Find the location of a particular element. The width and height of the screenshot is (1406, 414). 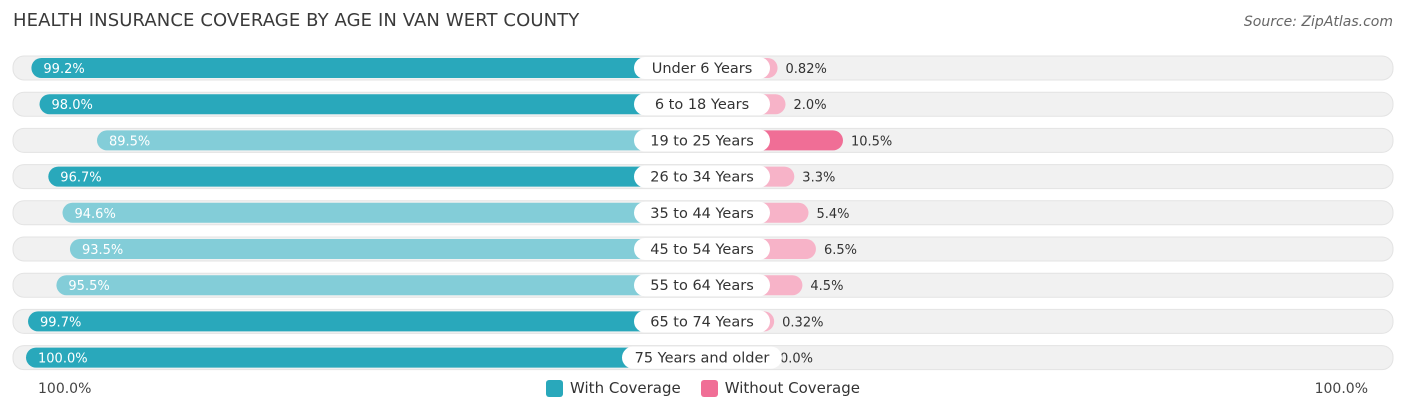

value-label-with-coverage: 99.7% is located at coordinates (60, 322).